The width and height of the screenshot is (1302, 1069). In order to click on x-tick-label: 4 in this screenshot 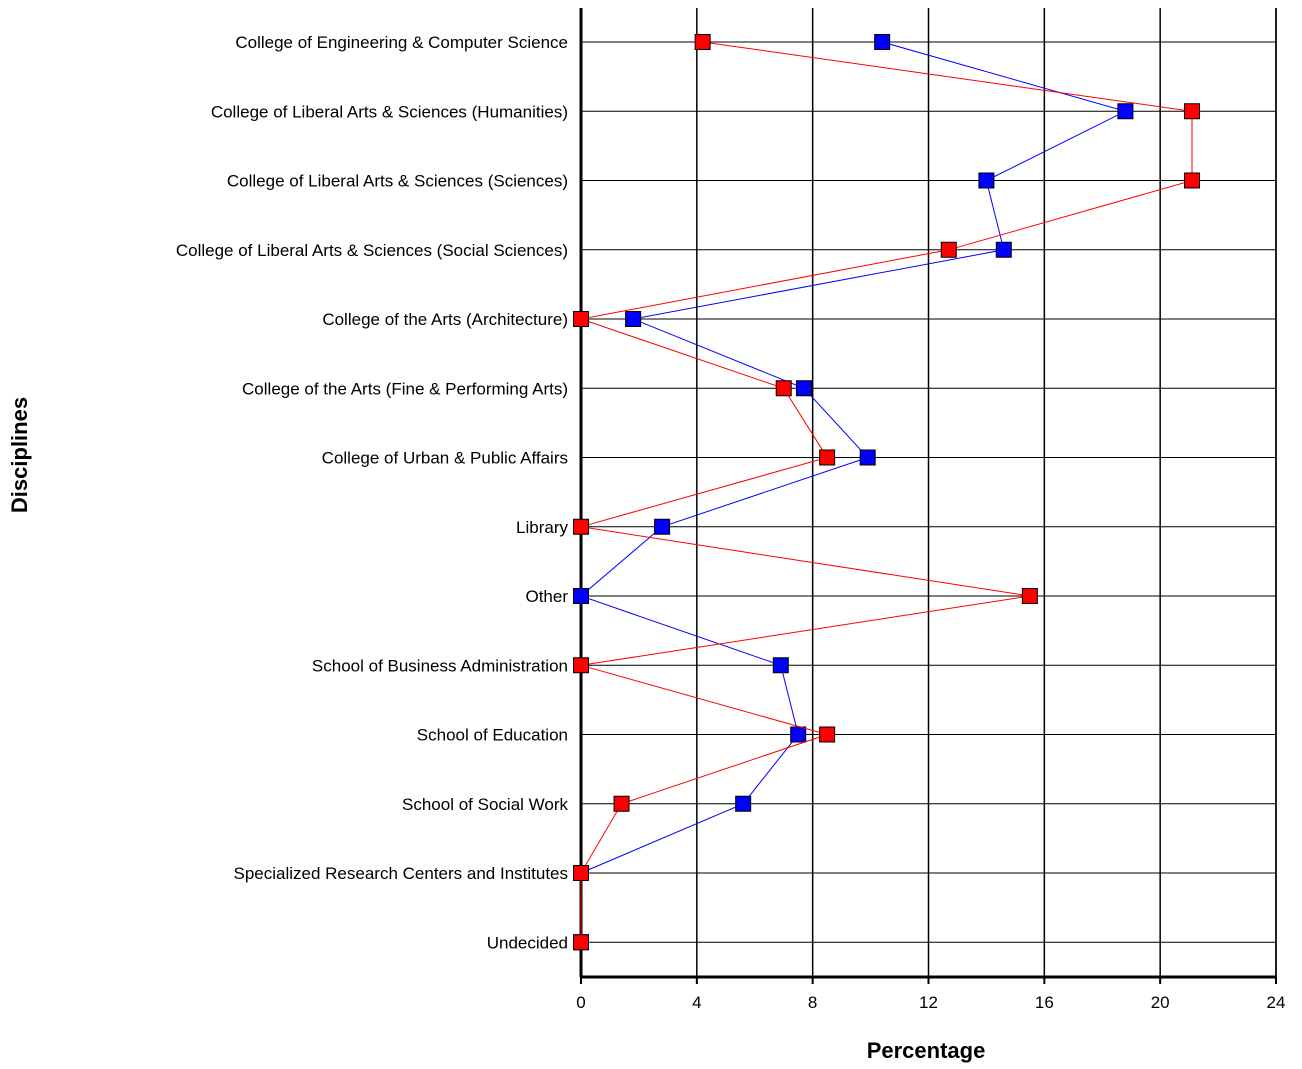, I will do `click(696, 1002)`.